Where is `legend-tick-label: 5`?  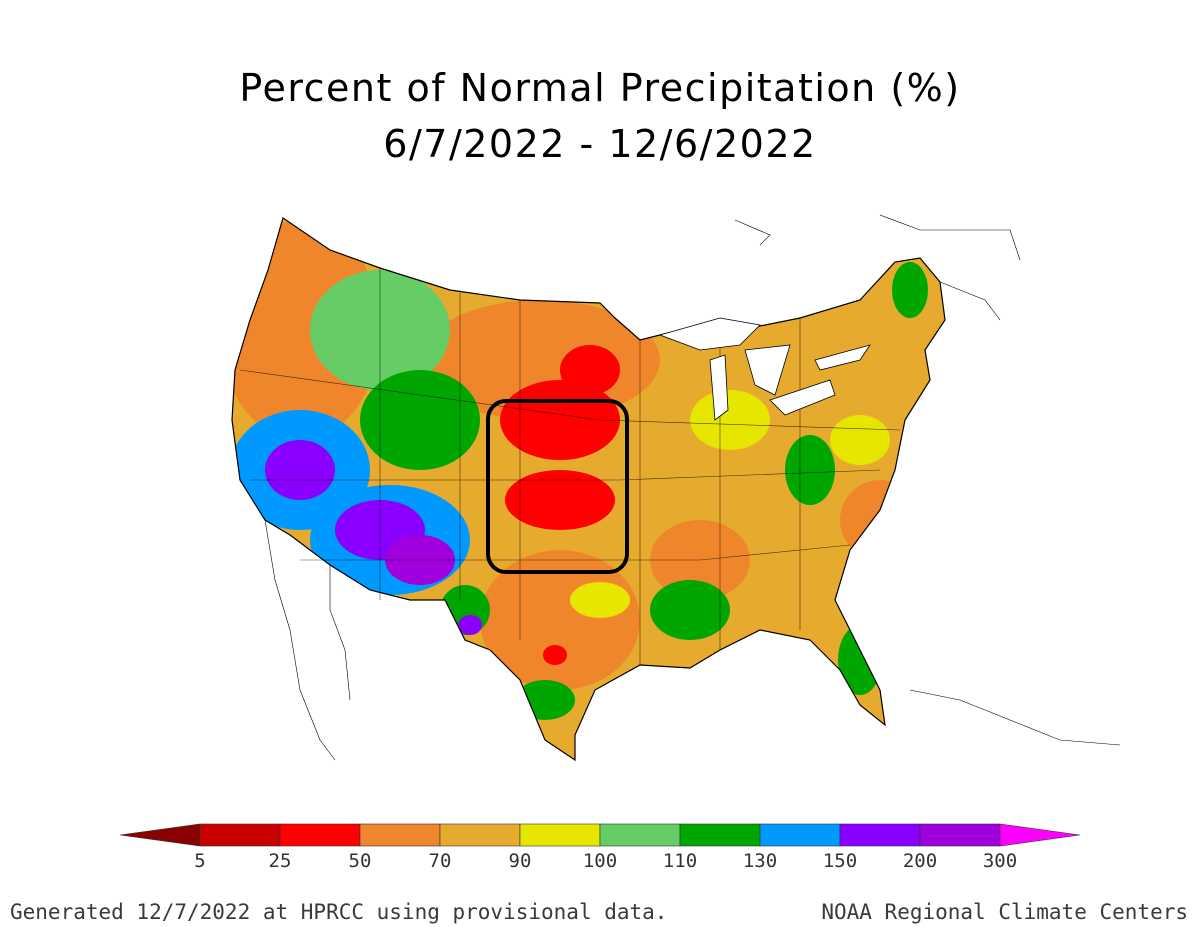
legend-tick-label: 5 is located at coordinates (199, 861).